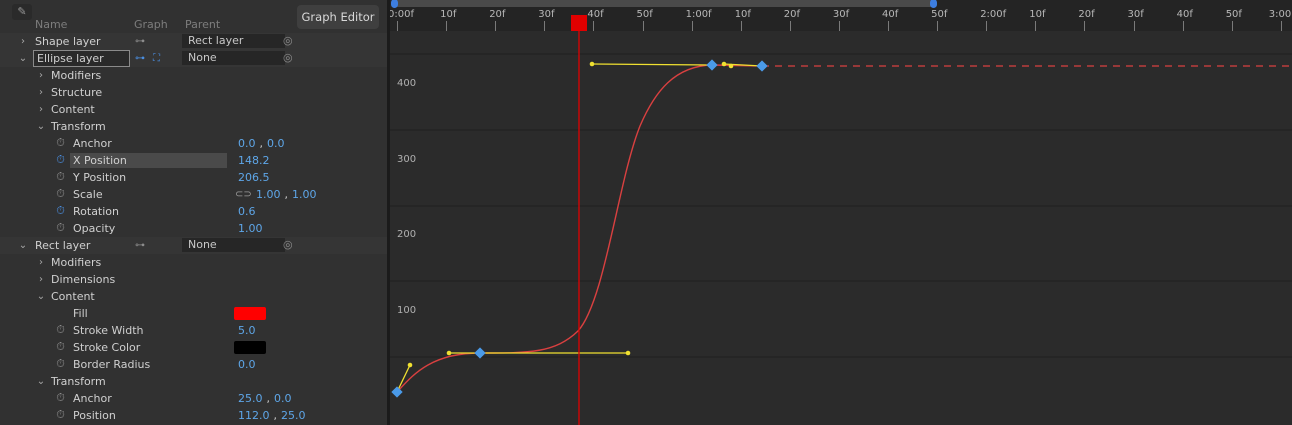 This screenshot has height=425, width=1292. I want to click on group-row: › Content, so click(193, 109).